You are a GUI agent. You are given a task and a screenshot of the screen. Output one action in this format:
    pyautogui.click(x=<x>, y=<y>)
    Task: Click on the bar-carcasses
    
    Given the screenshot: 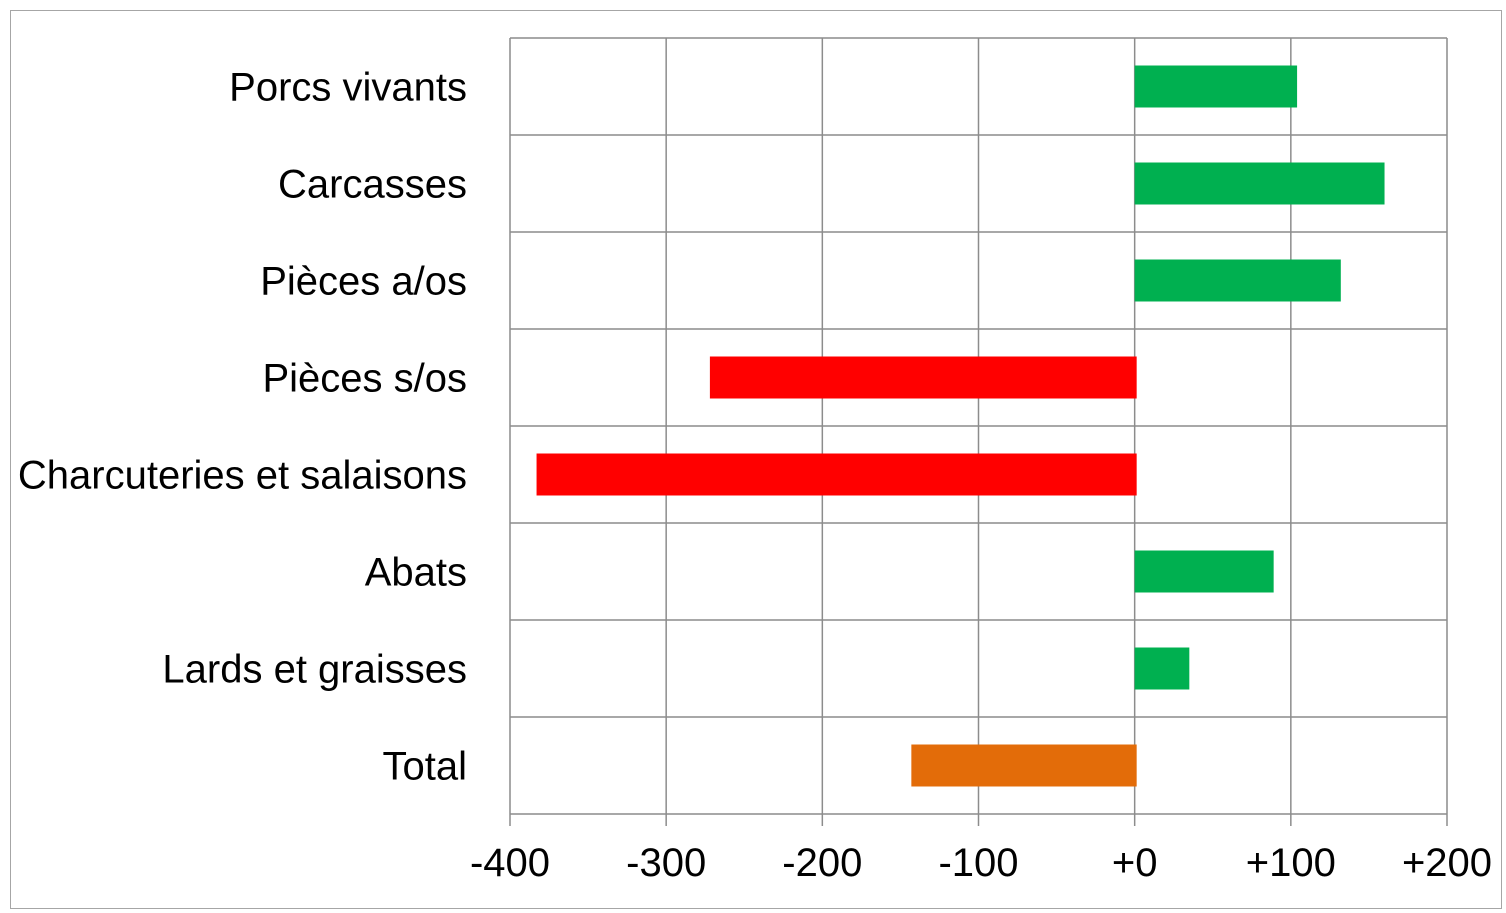 What is the action you would take?
    pyautogui.click(x=1259, y=183)
    